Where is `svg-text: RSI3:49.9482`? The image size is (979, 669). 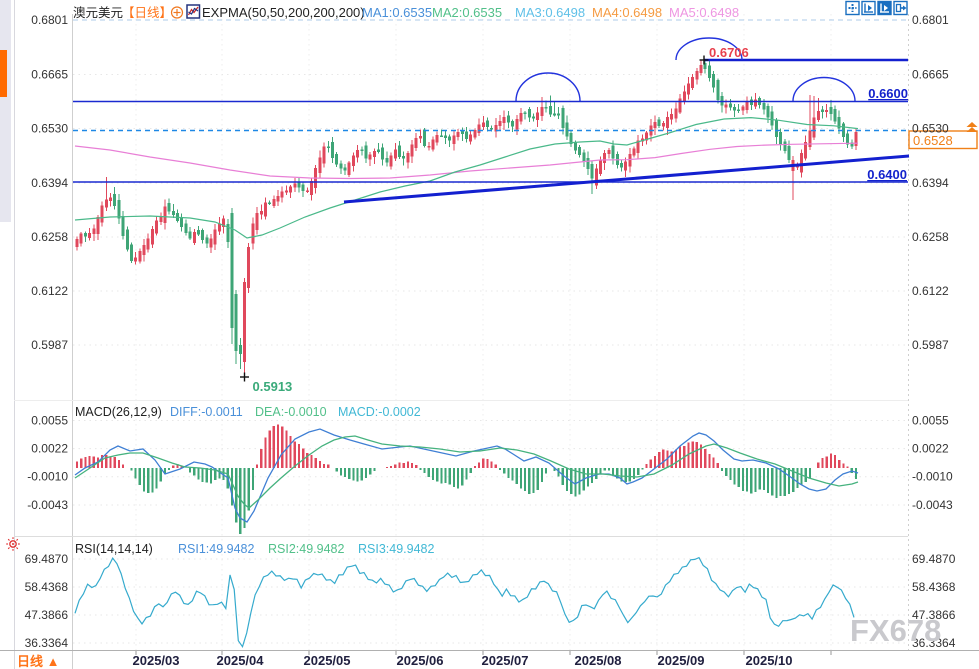 svg-text: RSI3:49.9482 is located at coordinates (396, 549).